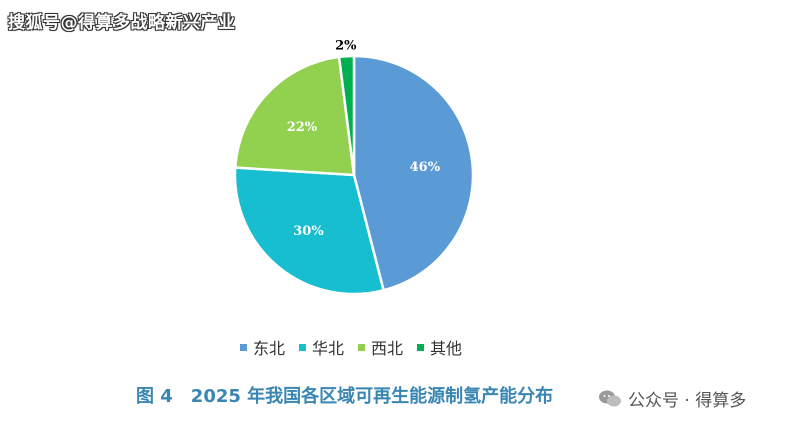  I want to click on legend-item-1: 华北, so click(321, 347).